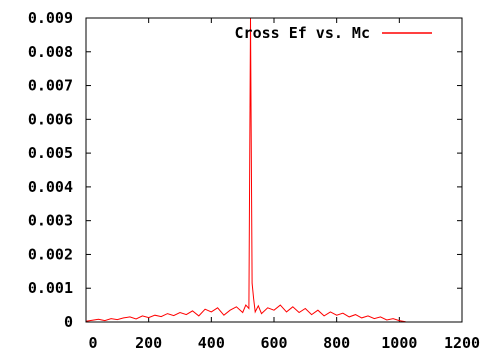  Describe the element at coordinates (50, 254) in the screenshot. I see `y-tick-label: 0.002` at that location.